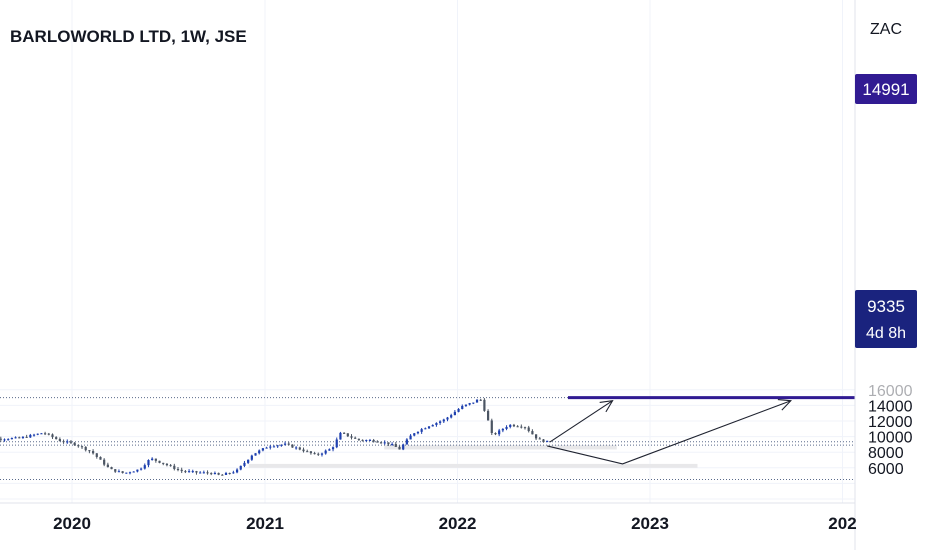 This screenshot has width=932, height=550. Describe the element at coordinates (274, 437) in the screenshot. I see `candles` at that location.